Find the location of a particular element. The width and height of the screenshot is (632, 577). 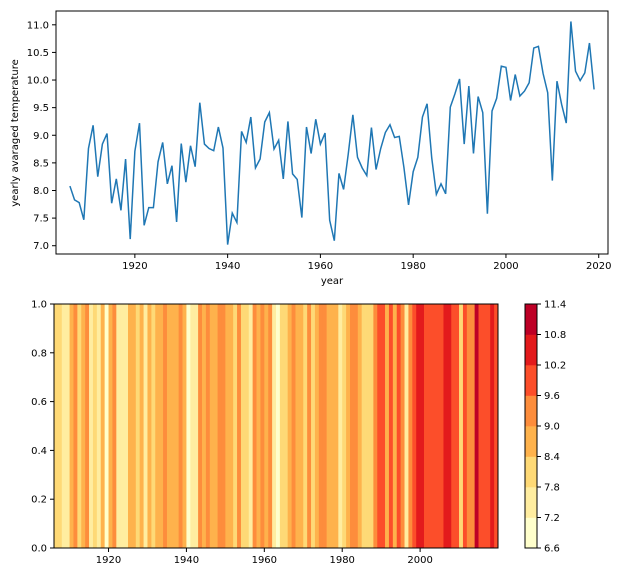

x-axis-label: year is located at coordinates (332, 281).